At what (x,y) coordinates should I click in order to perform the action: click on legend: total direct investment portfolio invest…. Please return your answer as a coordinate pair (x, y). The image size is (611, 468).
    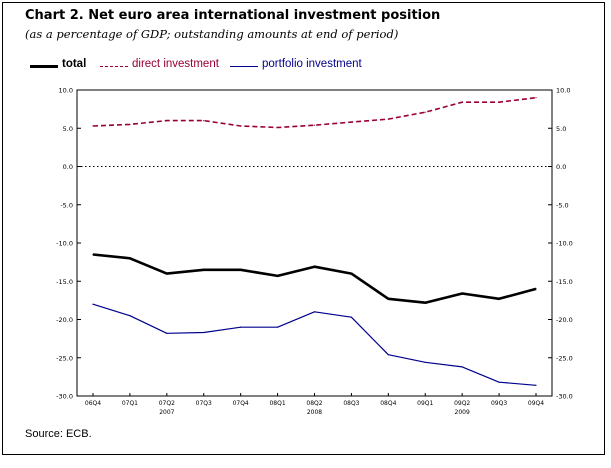
    Looking at the image, I should click on (220, 66).